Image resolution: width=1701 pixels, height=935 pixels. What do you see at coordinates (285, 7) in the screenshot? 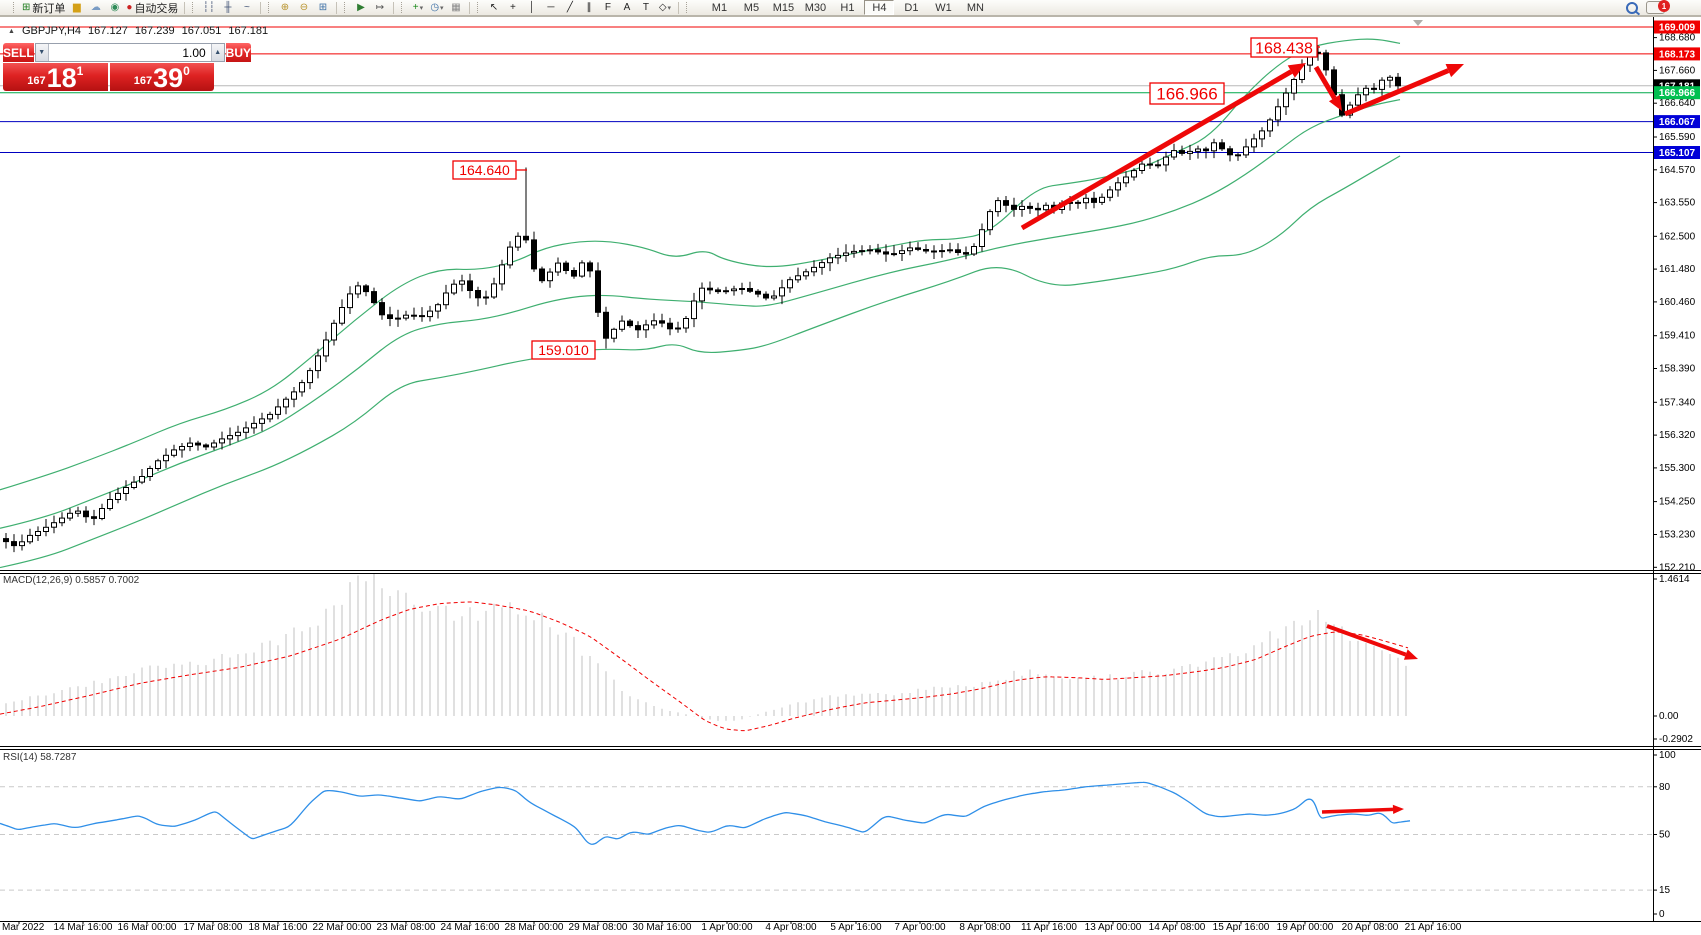
I see `zoom-in-icon: ⊕` at bounding box center [285, 7].